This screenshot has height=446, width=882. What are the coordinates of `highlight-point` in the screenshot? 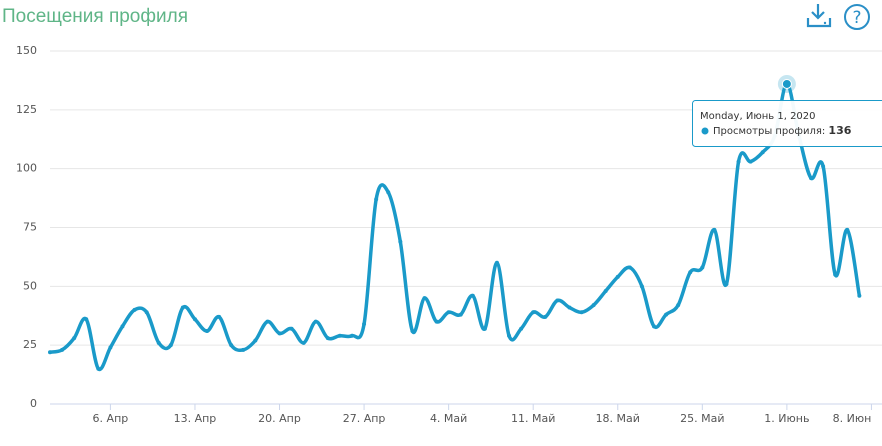 It's located at (786, 83).